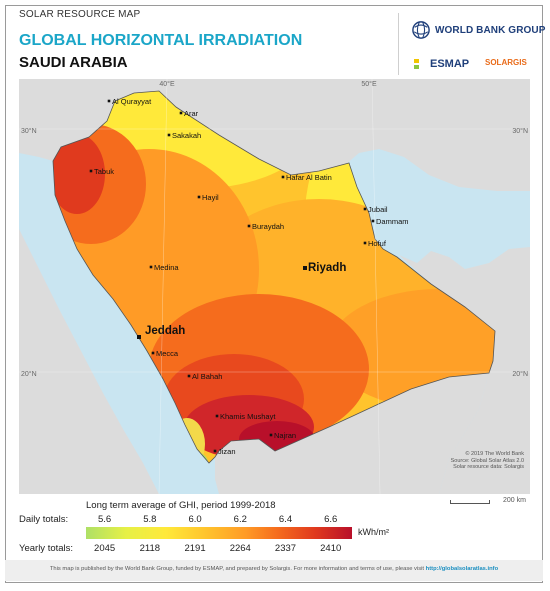 The height and width of the screenshot is (591, 550). What do you see at coordinates (309, 177) in the screenshot?
I see `city-label: Hafar Al Batin` at bounding box center [309, 177].